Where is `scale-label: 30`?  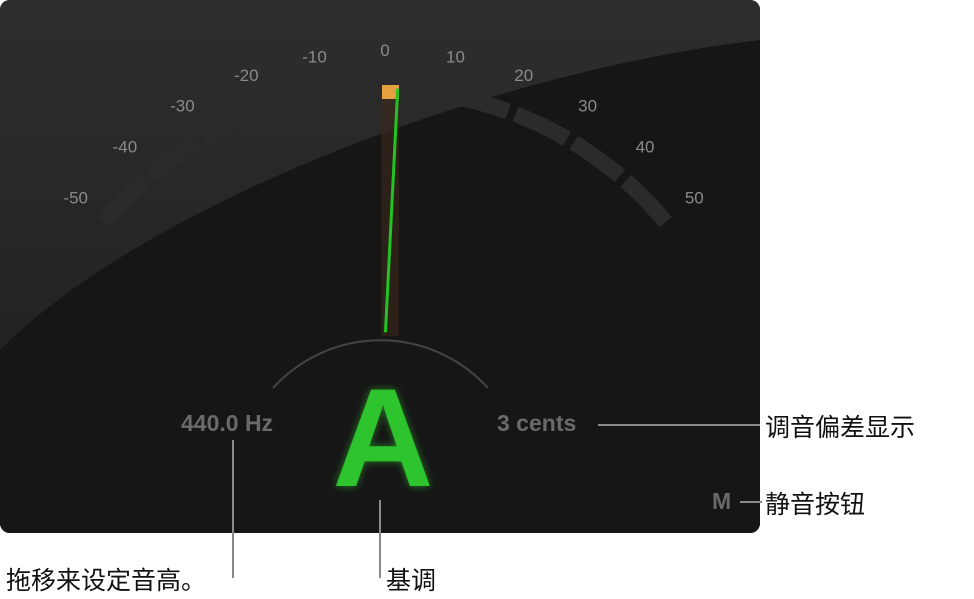
scale-label: 30 is located at coordinates (587, 105).